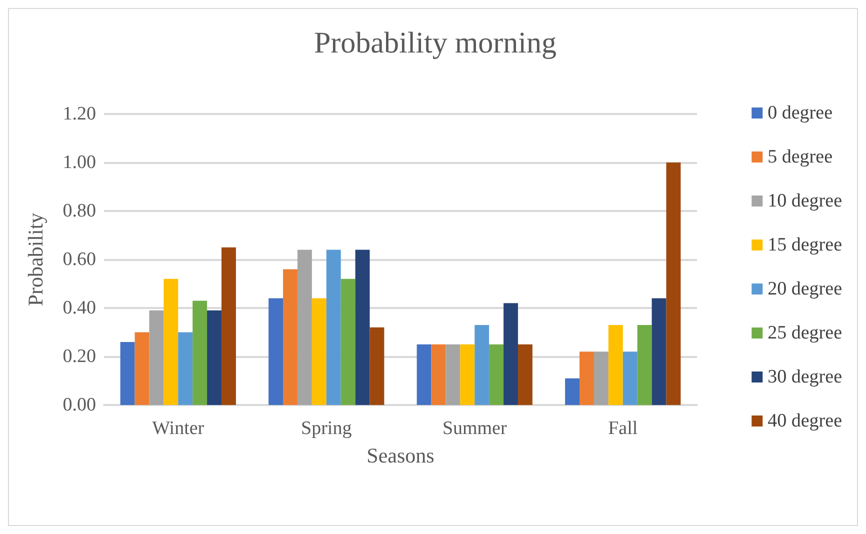 The width and height of the screenshot is (866, 534). What do you see at coordinates (800, 157) in the screenshot?
I see `legend-label: 5 degree` at bounding box center [800, 157].